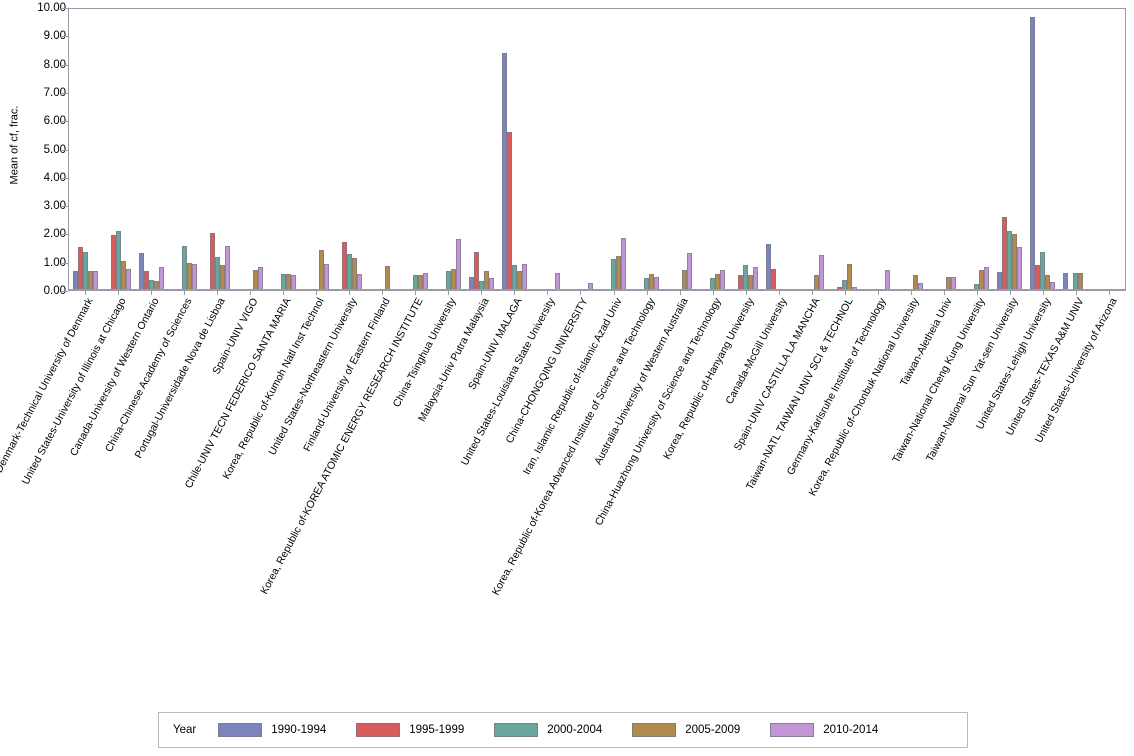  Describe the element at coordinates (54, 291) in the screenshot. I see `y-axis-tick-label: 0.00` at that location.